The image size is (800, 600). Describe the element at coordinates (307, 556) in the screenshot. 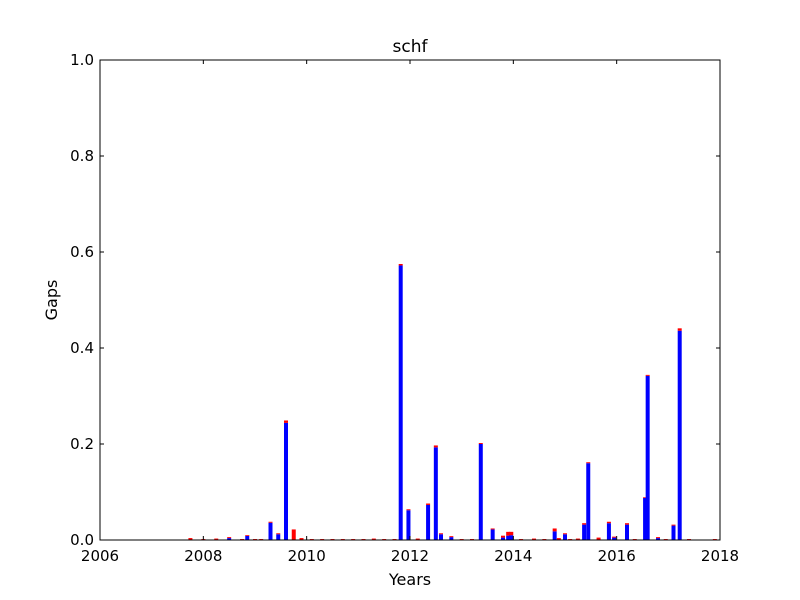

I see `x-tick-label: 2010` at that location.